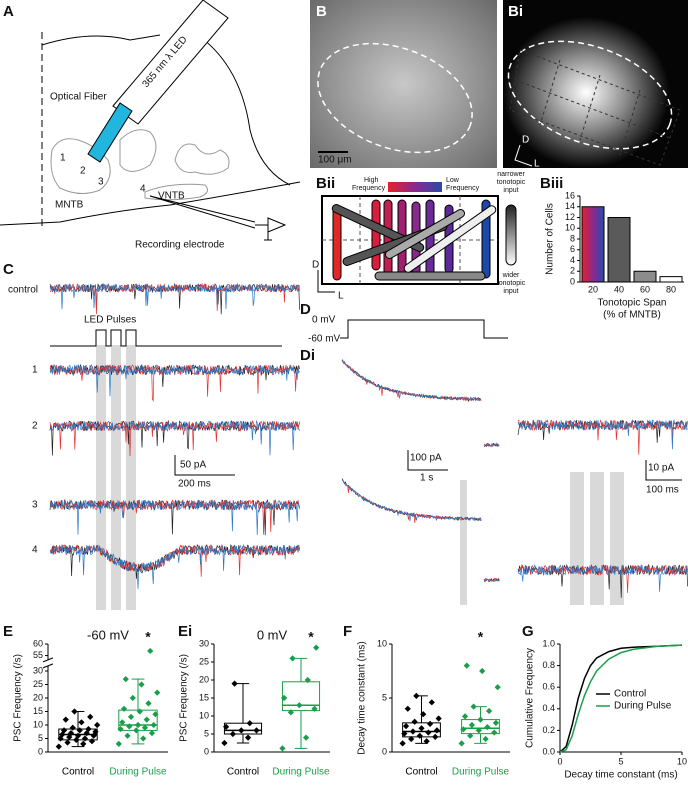 The image size is (688, 788). I want to click on panel-label: F, so click(347, 631).